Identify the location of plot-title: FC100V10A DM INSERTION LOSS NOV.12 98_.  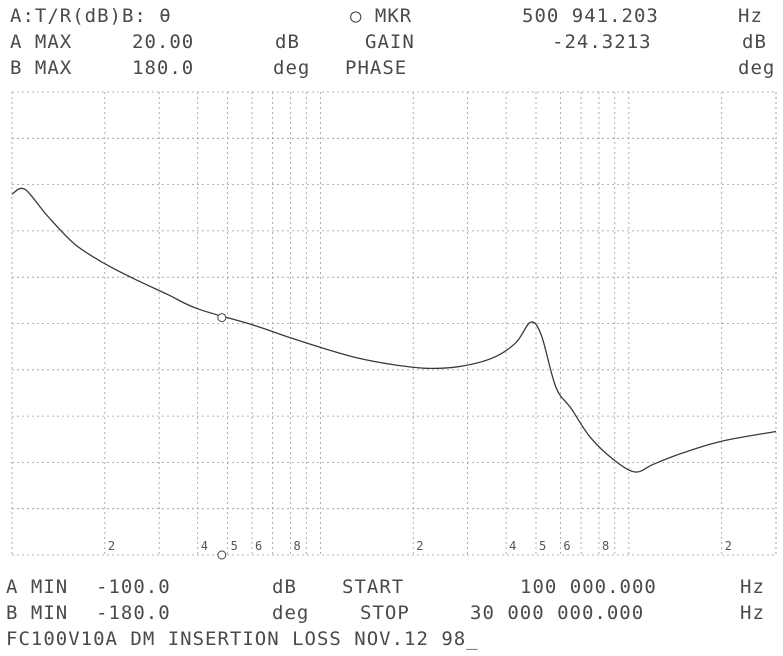
(242, 639).